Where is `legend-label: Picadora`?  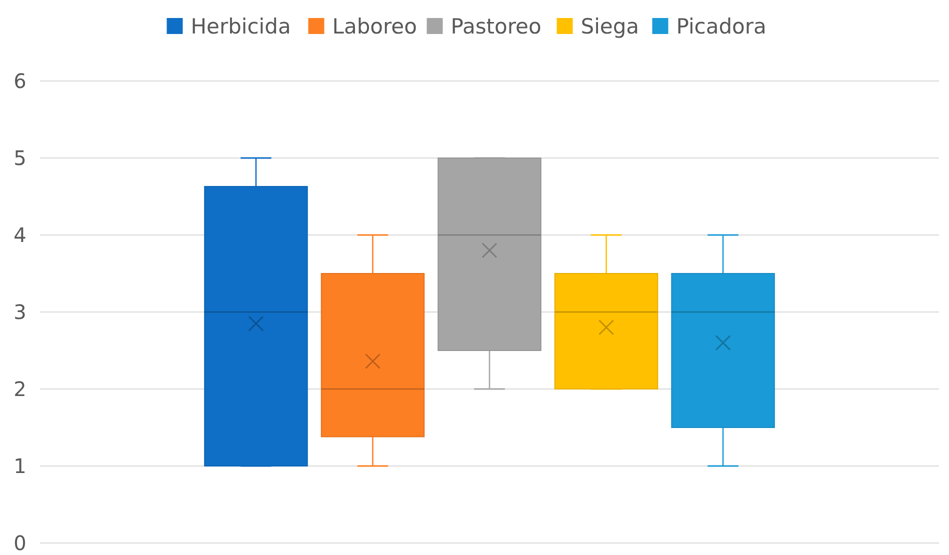 legend-label: Picadora is located at coordinates (721, 26).